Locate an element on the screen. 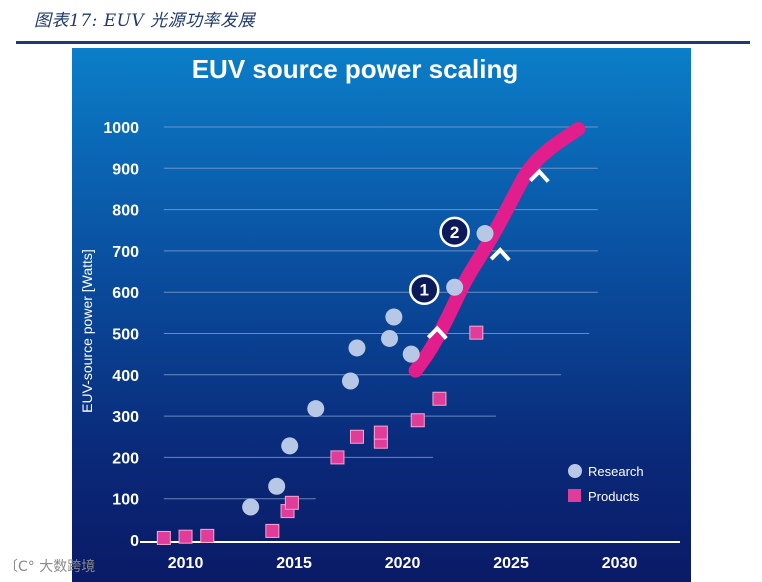 This screenshot has width=762, height=582. caption-divider is located at coordinates (383, 42).